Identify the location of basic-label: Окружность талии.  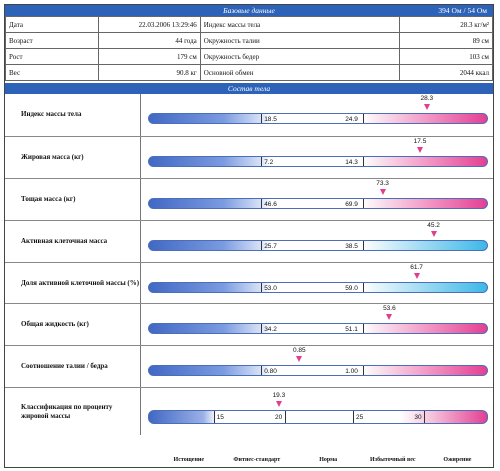
(300, 40).